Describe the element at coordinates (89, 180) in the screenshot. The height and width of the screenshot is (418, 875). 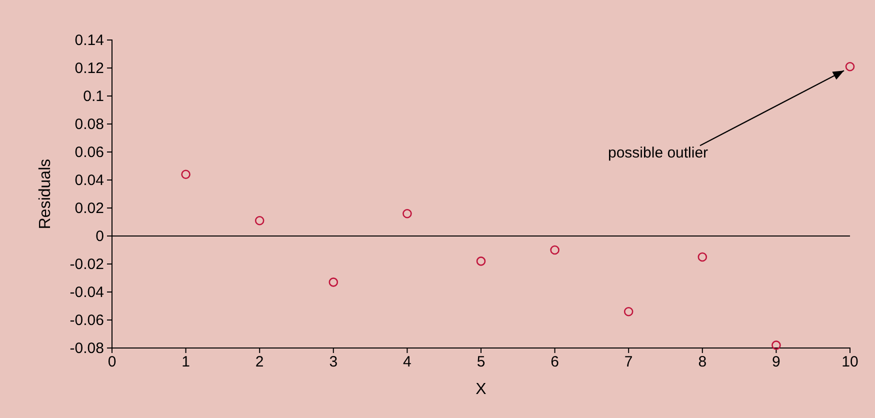
I see `y-tick-label: 0.04` at that location.